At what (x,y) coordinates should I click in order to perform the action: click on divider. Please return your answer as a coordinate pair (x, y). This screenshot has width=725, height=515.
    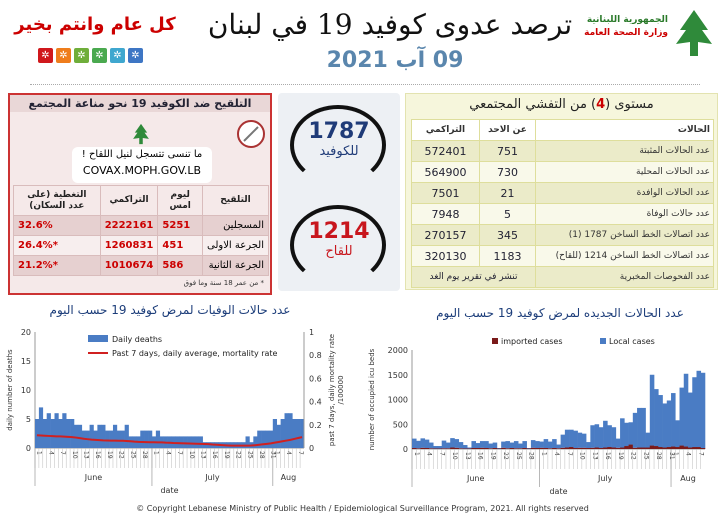
    Looking at the image, I should click on (365, 84).